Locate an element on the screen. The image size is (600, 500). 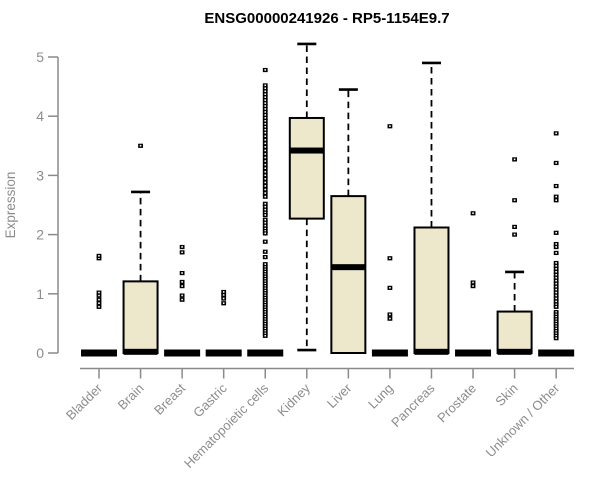
y-tick-label: 4 is located at coordinates (40, 116).